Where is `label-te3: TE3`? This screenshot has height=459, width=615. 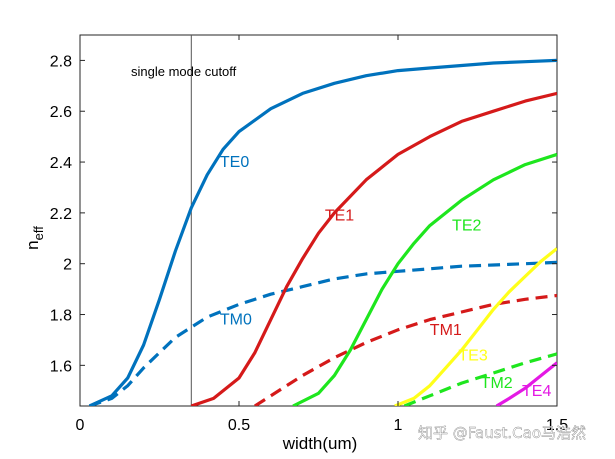 label-te3: TE3 is located at coordinates (472, 355).